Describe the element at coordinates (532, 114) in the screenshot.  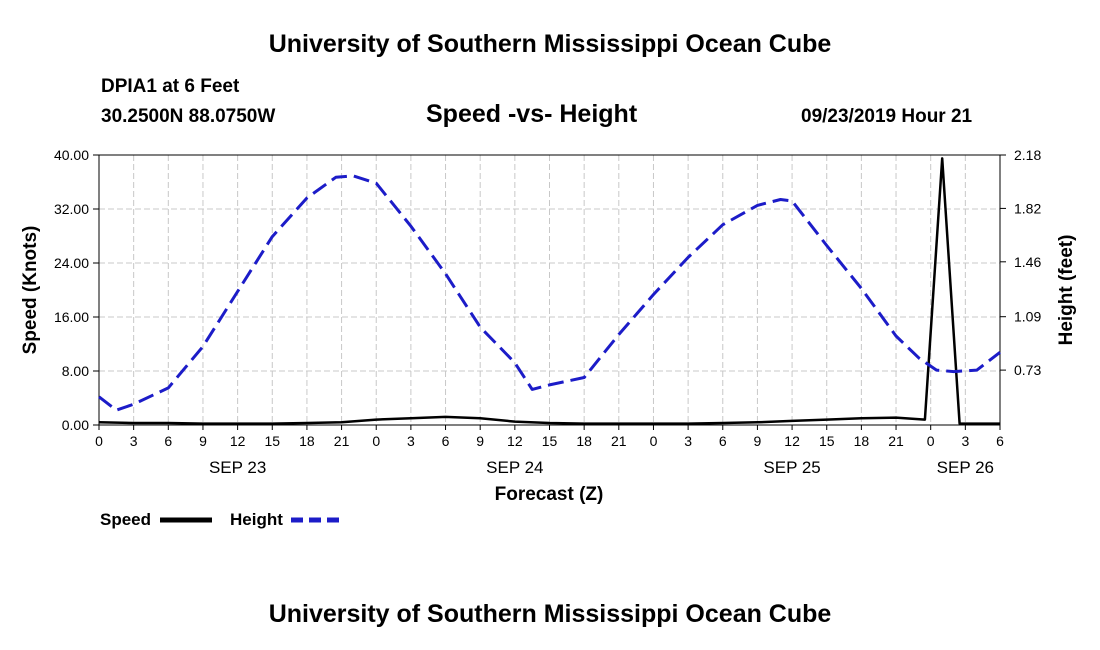
I see `chart-subtitle: Speed -vs- Height` at that location.